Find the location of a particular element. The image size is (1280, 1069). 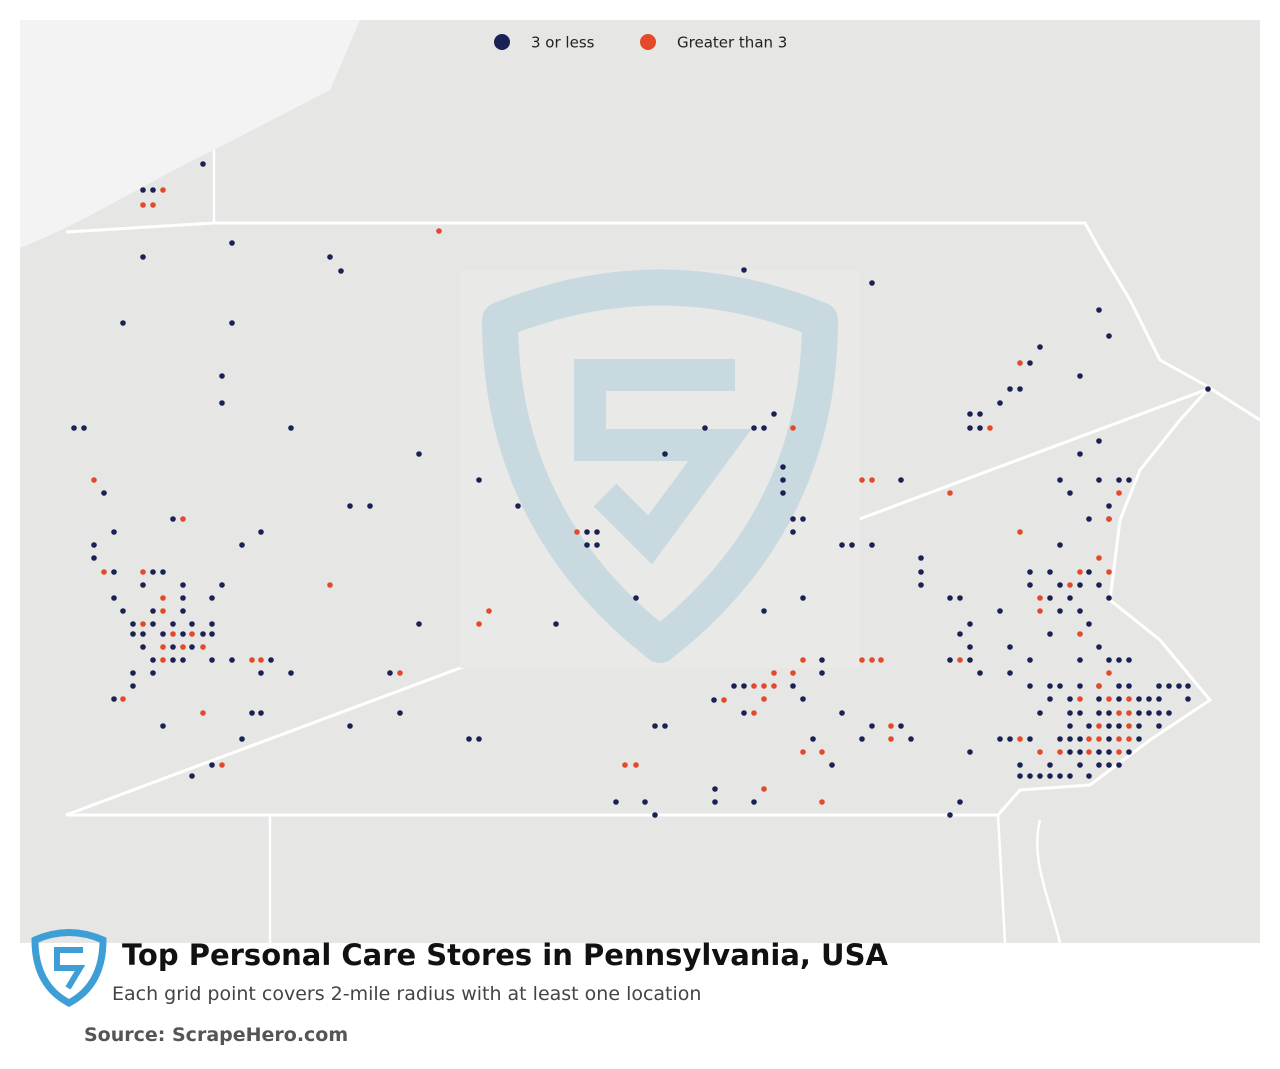

lake is located at coordinates (190, 134).